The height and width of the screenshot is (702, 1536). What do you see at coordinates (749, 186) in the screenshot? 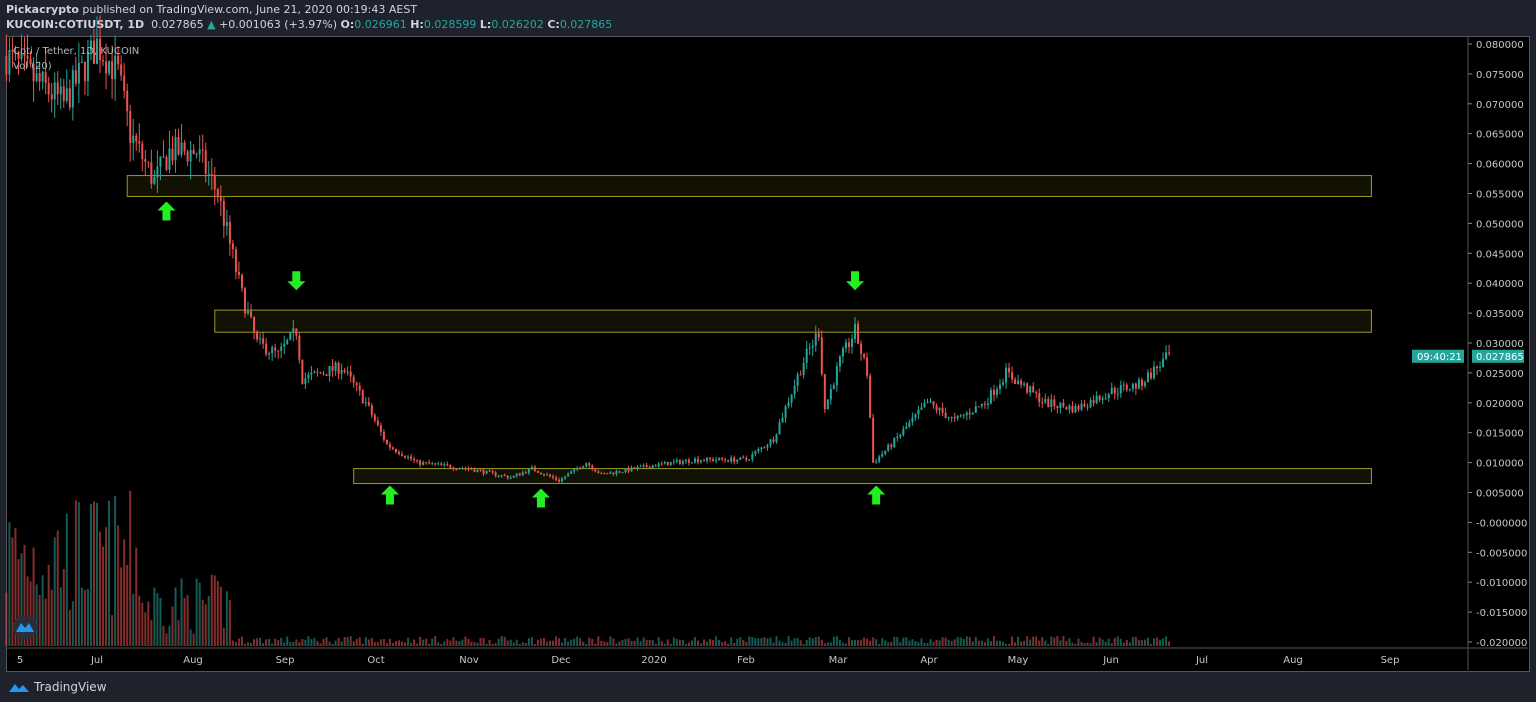
I see `support-resistance-zone` at bounding box center [749, 186].